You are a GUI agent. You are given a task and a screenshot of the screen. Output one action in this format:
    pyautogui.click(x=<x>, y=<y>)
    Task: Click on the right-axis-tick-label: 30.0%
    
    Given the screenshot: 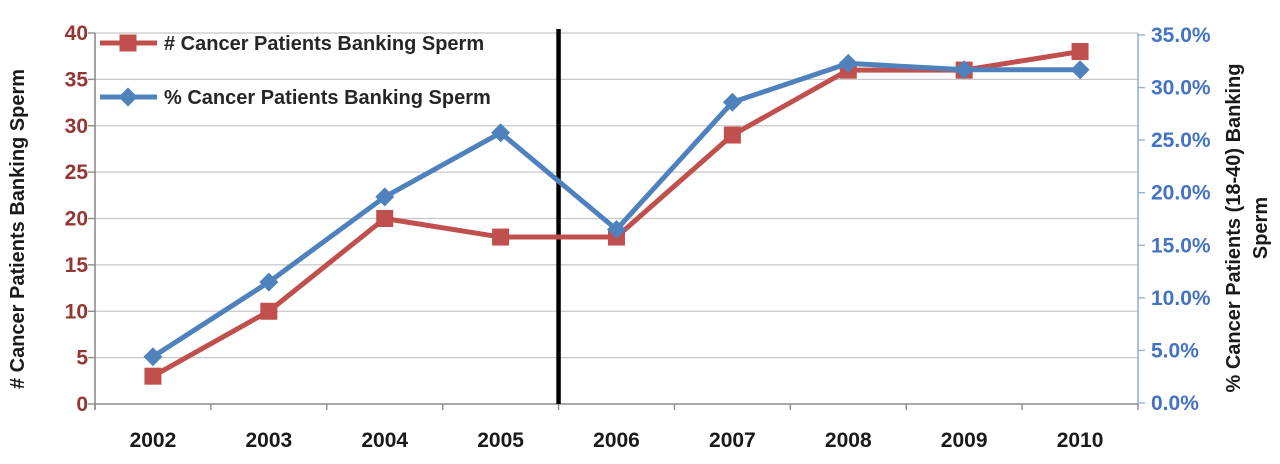 What is the action you would take?
    pyautogui.click(x=1181, y=88)
    